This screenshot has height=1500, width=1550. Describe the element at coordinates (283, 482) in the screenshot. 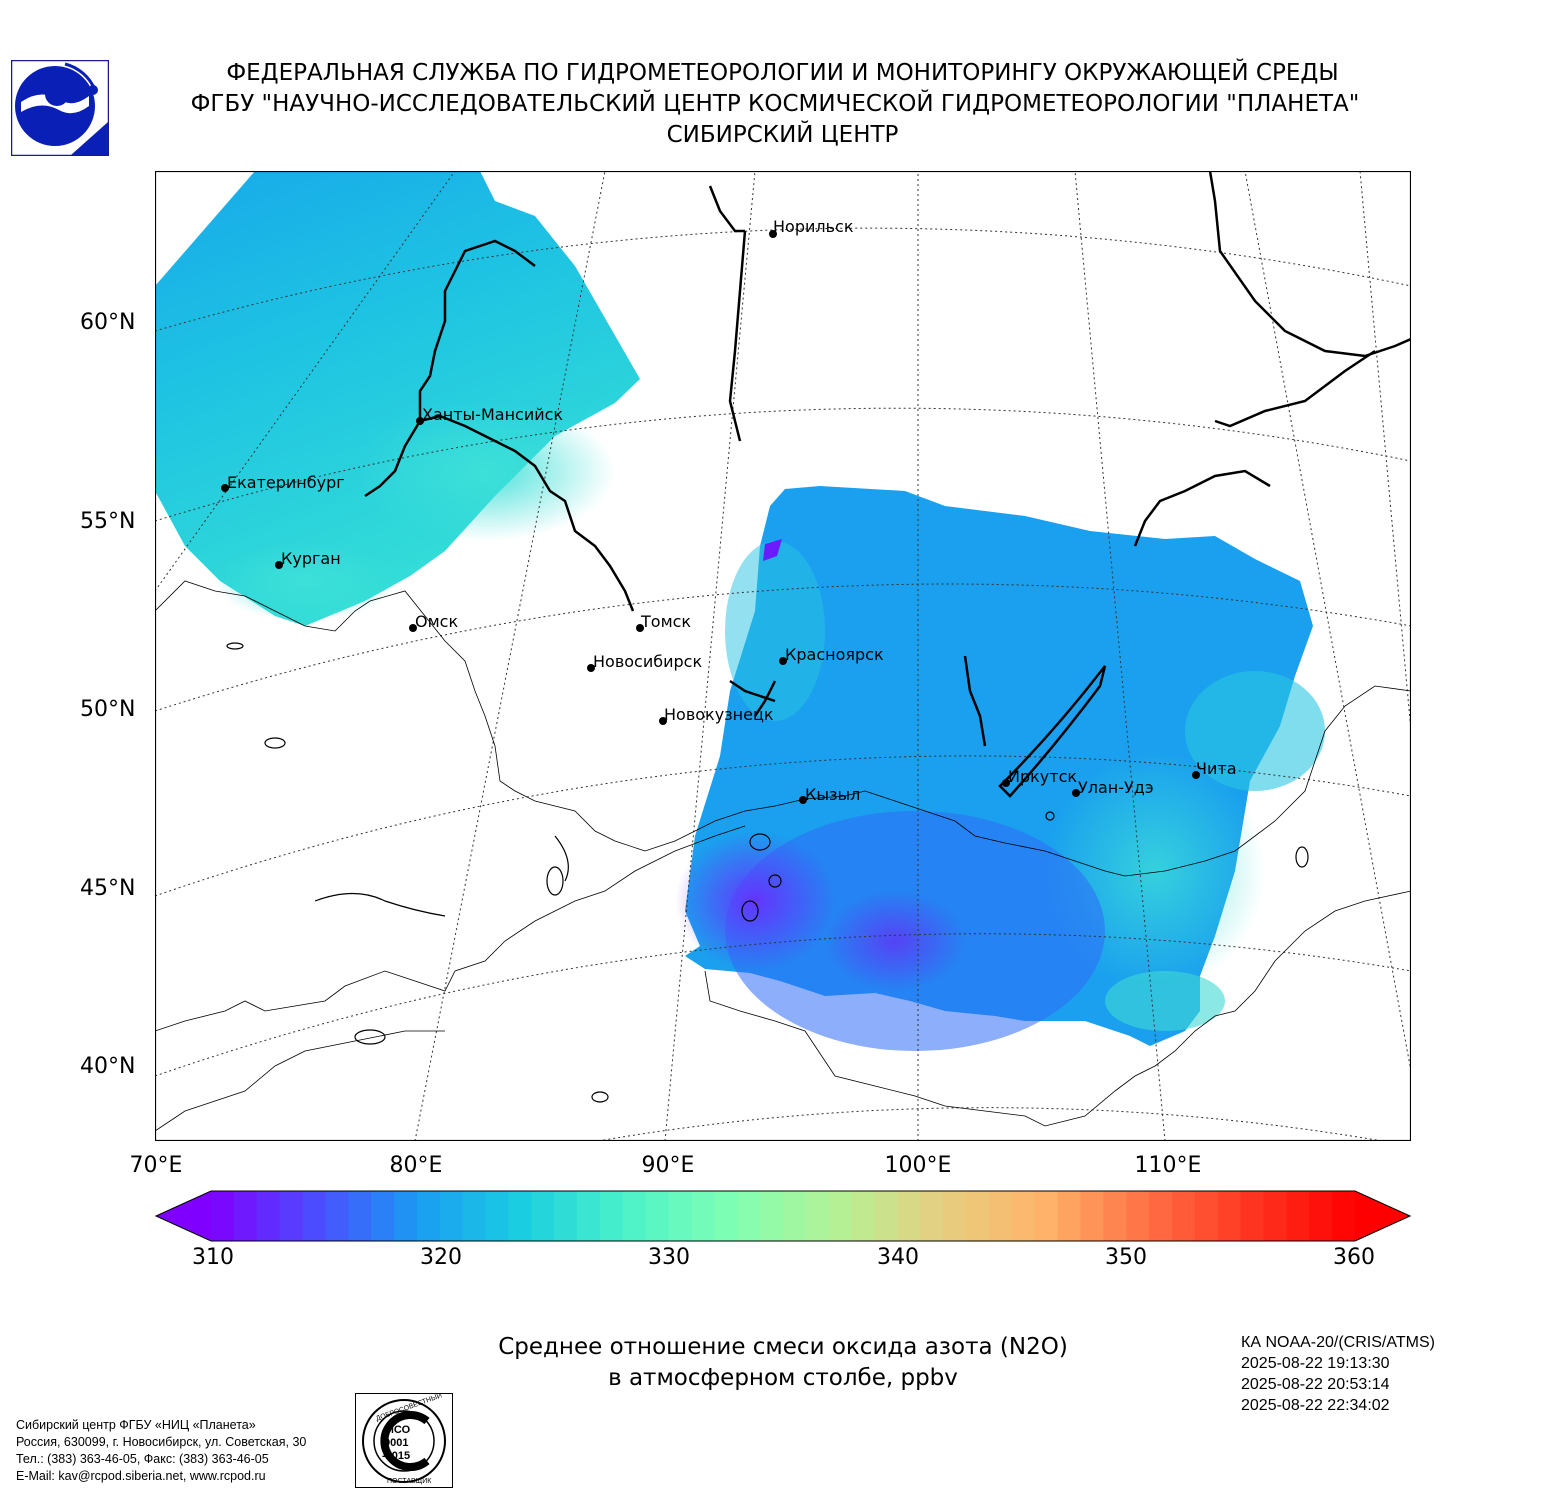

I see `city-yekaterinburg: Екатеринбург` at that location.